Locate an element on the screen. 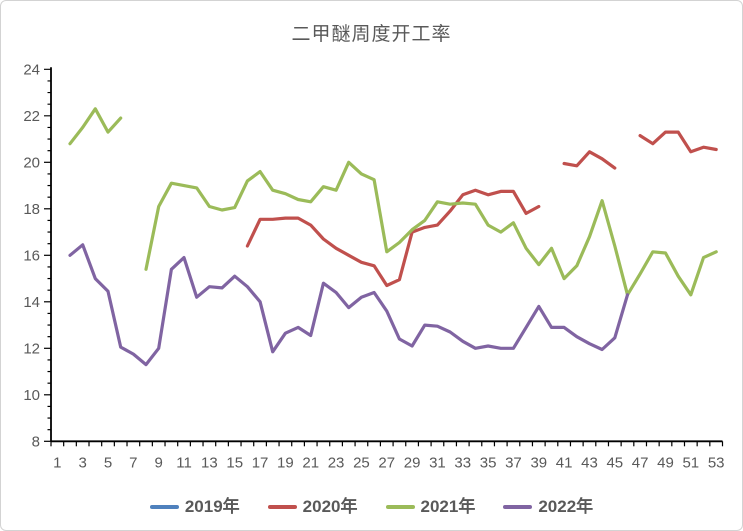  legend-label: 2021年 is located at coordinates (448, 506).